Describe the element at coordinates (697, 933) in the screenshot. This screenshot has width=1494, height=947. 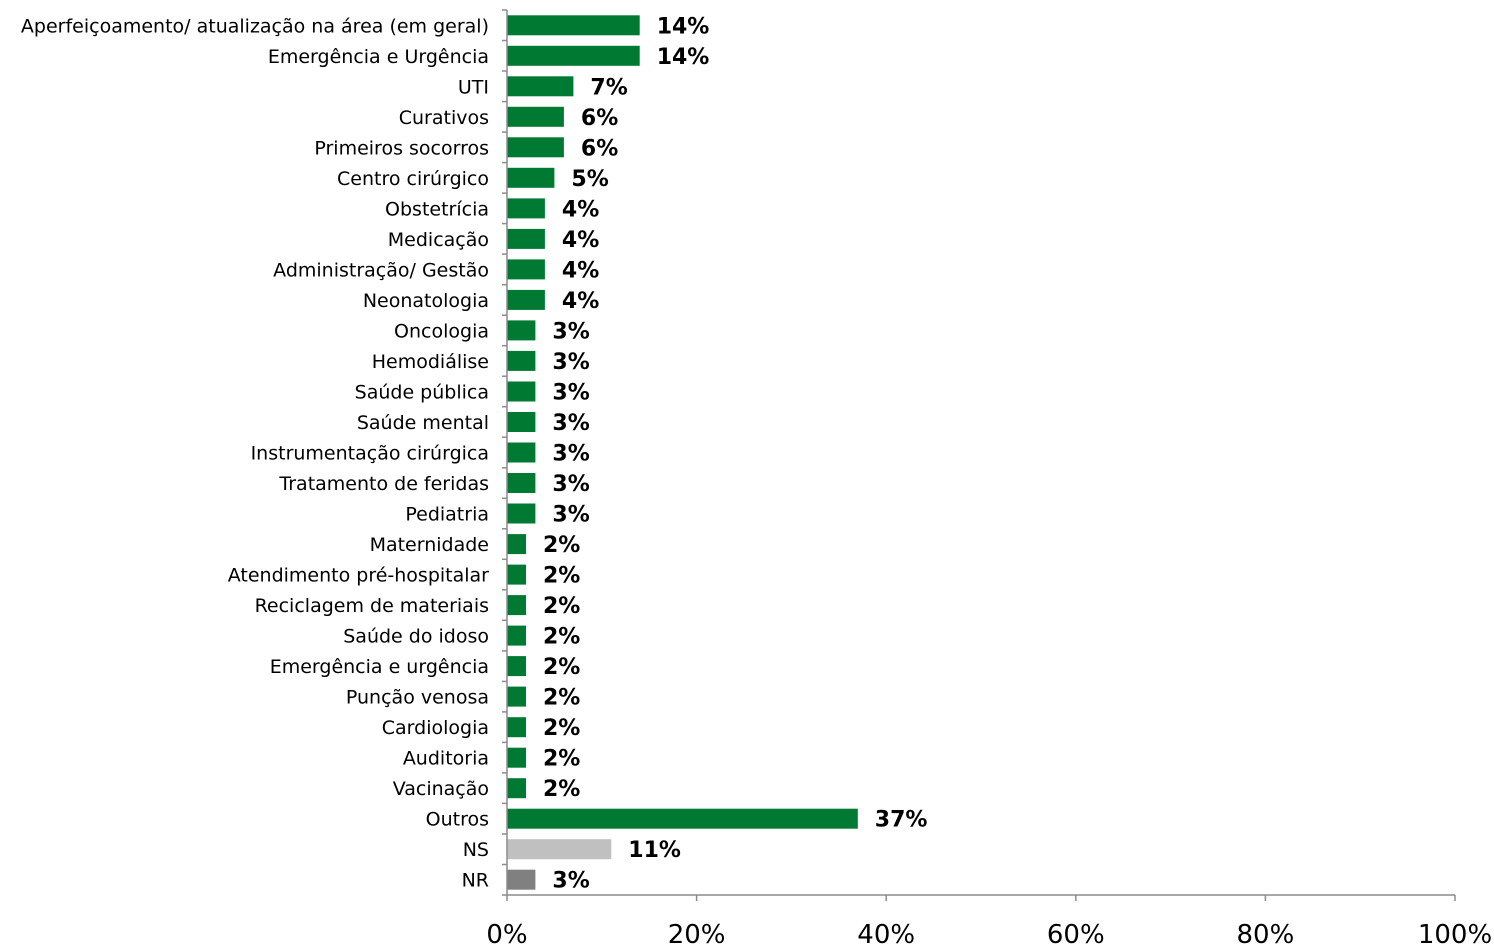
I see `x-tick-label: 20%` at that location.